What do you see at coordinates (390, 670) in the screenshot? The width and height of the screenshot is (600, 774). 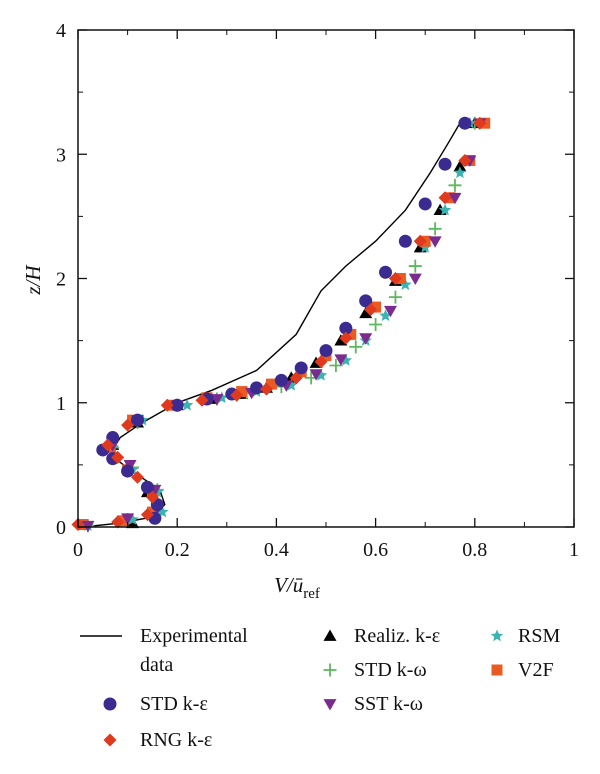 I see `legend-label: STD k-ω` at bounding box center [390, 670].